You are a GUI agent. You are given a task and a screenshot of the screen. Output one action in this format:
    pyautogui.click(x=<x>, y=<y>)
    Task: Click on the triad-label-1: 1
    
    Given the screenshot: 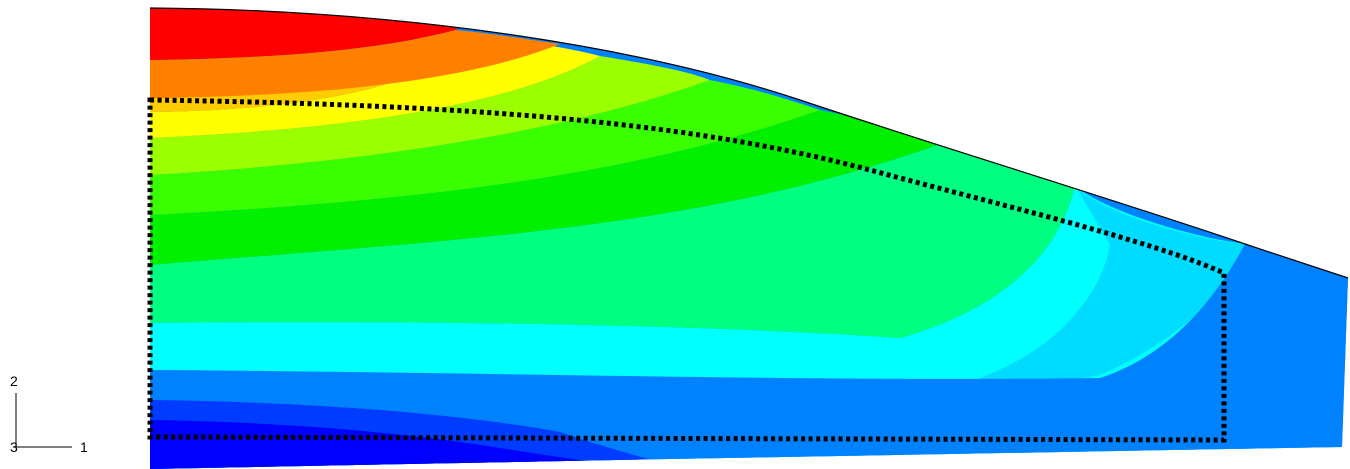 What is the action you would take?
    pyautogui.click(x=84, y=447)
    